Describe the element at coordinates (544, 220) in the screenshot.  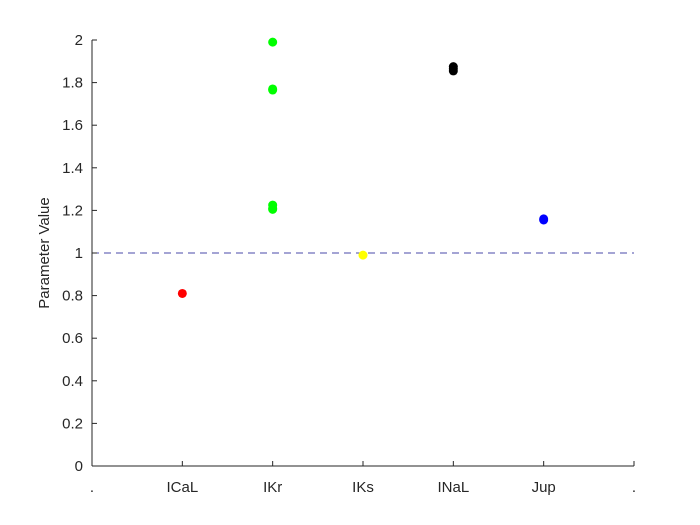
I see `point-jup` at that location.